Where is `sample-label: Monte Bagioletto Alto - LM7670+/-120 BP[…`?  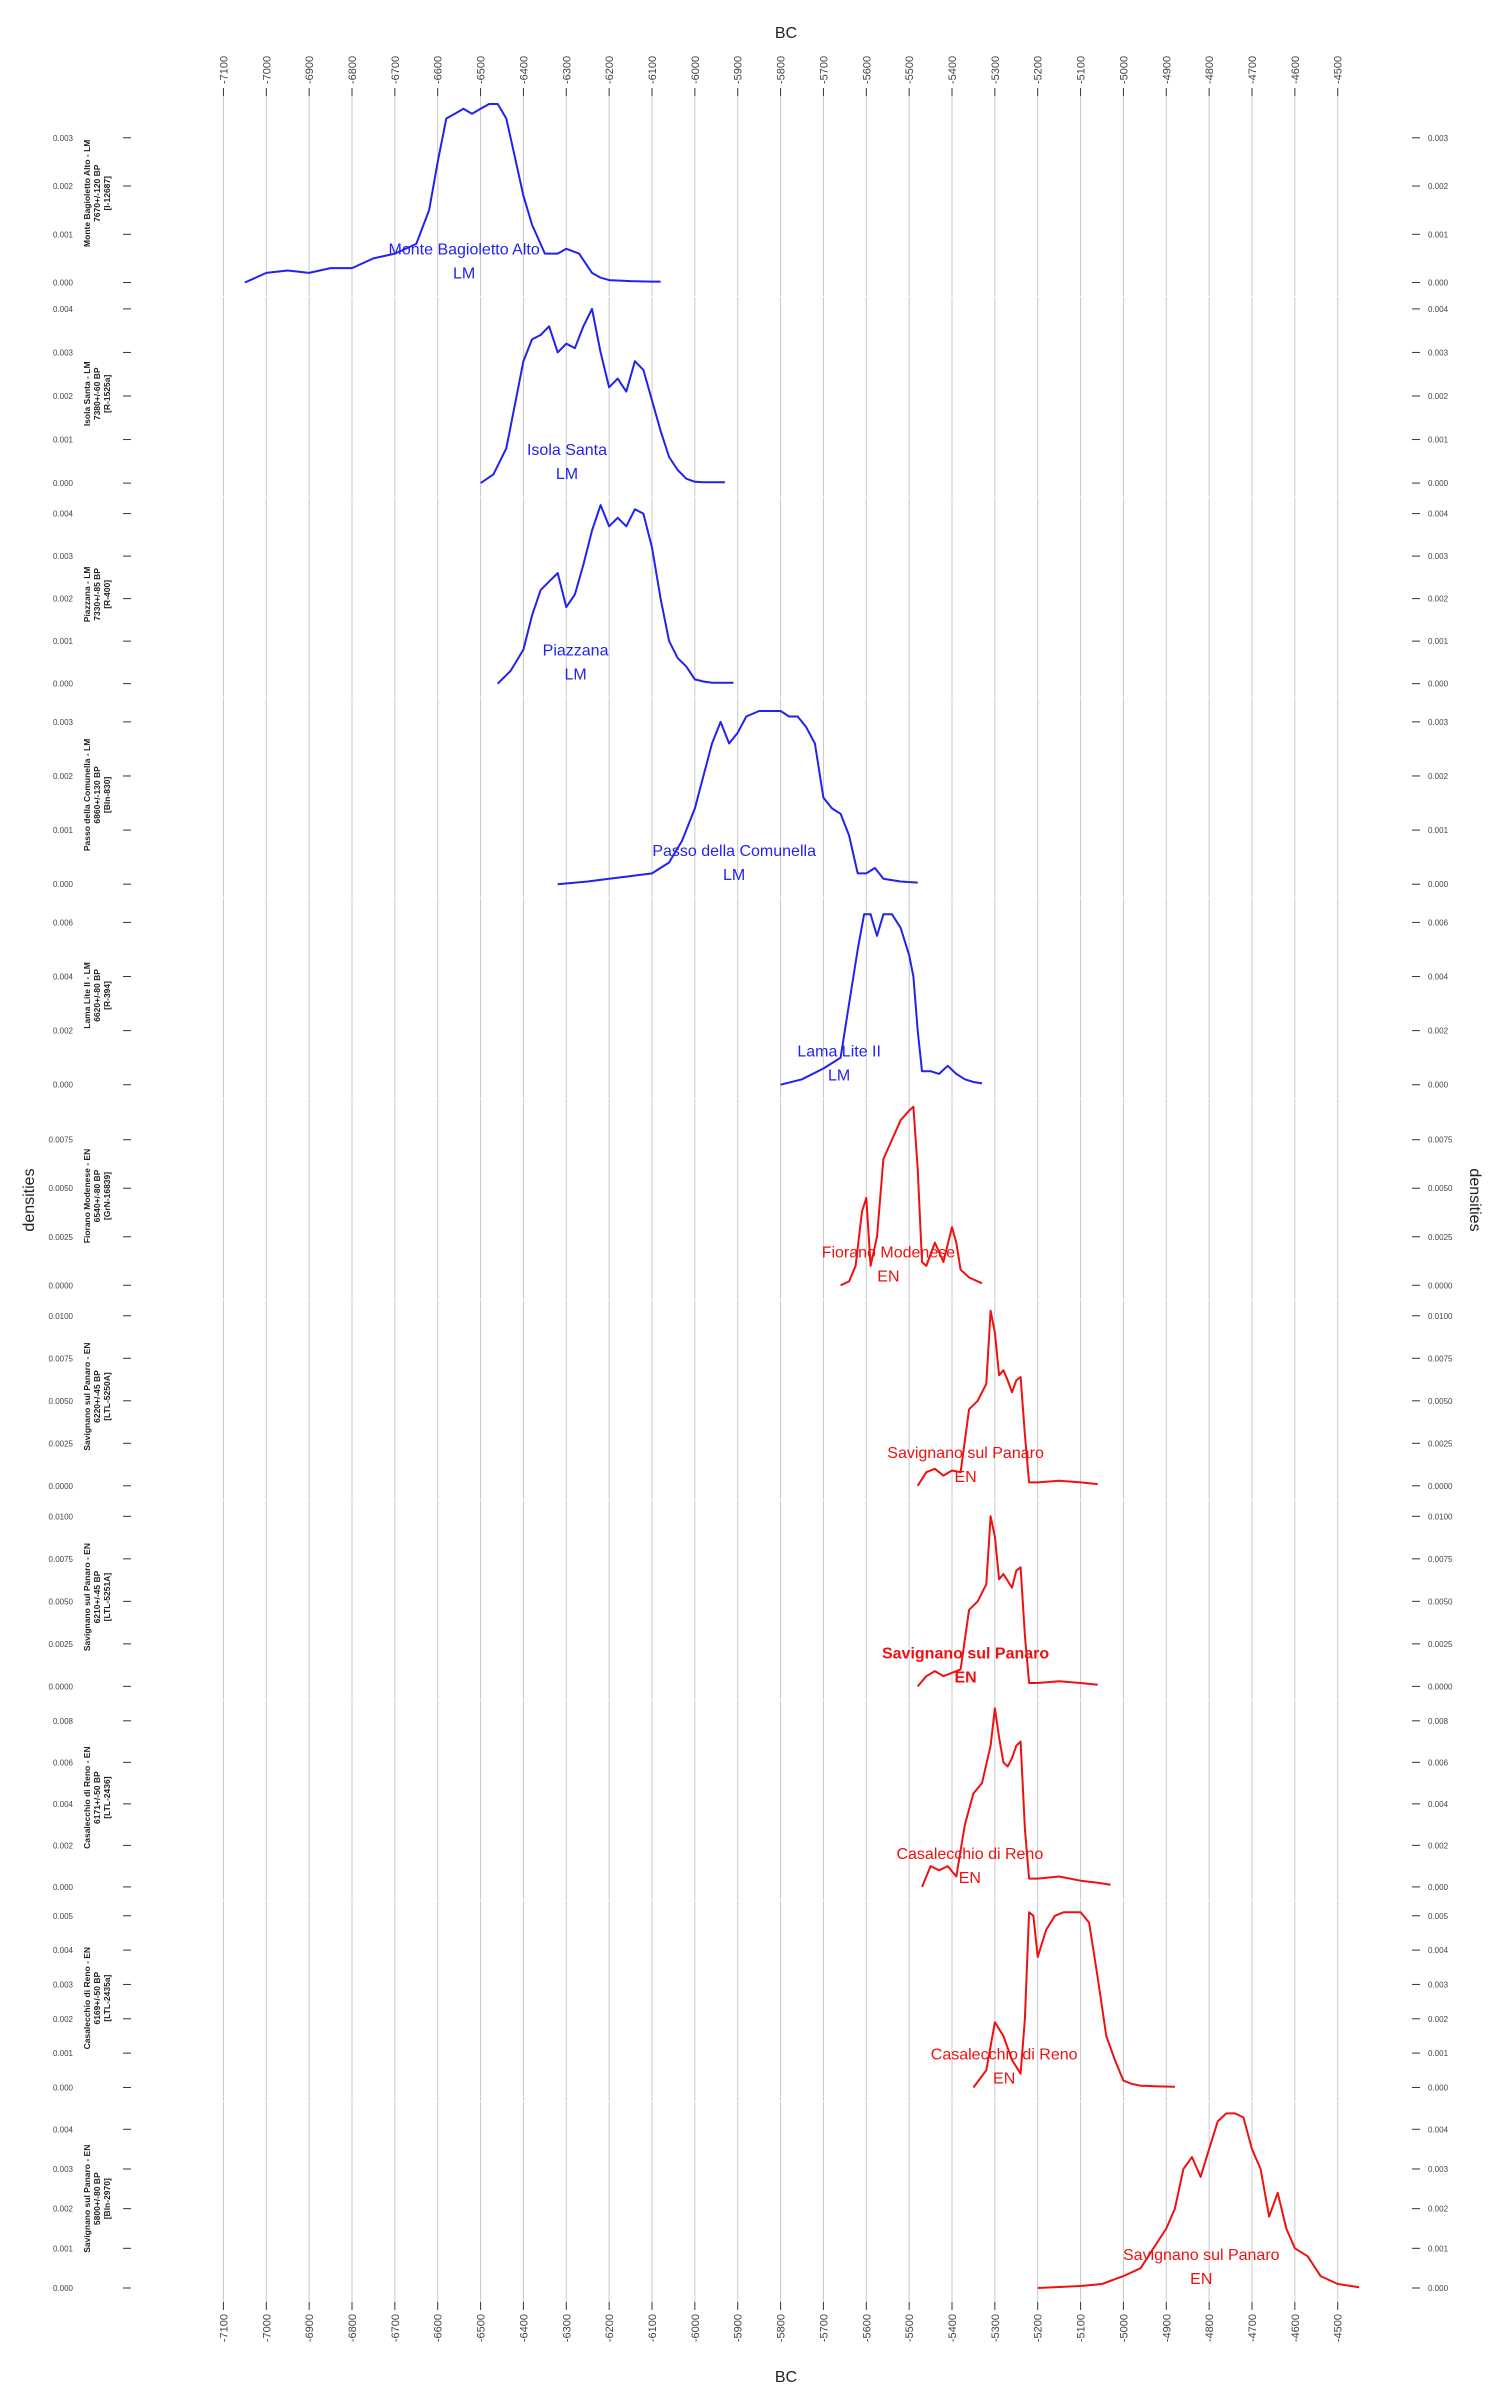
sample-label: Monte Bagioletto Alto - LM7670+/-120 BP[… is located at coordinates (97, 193).